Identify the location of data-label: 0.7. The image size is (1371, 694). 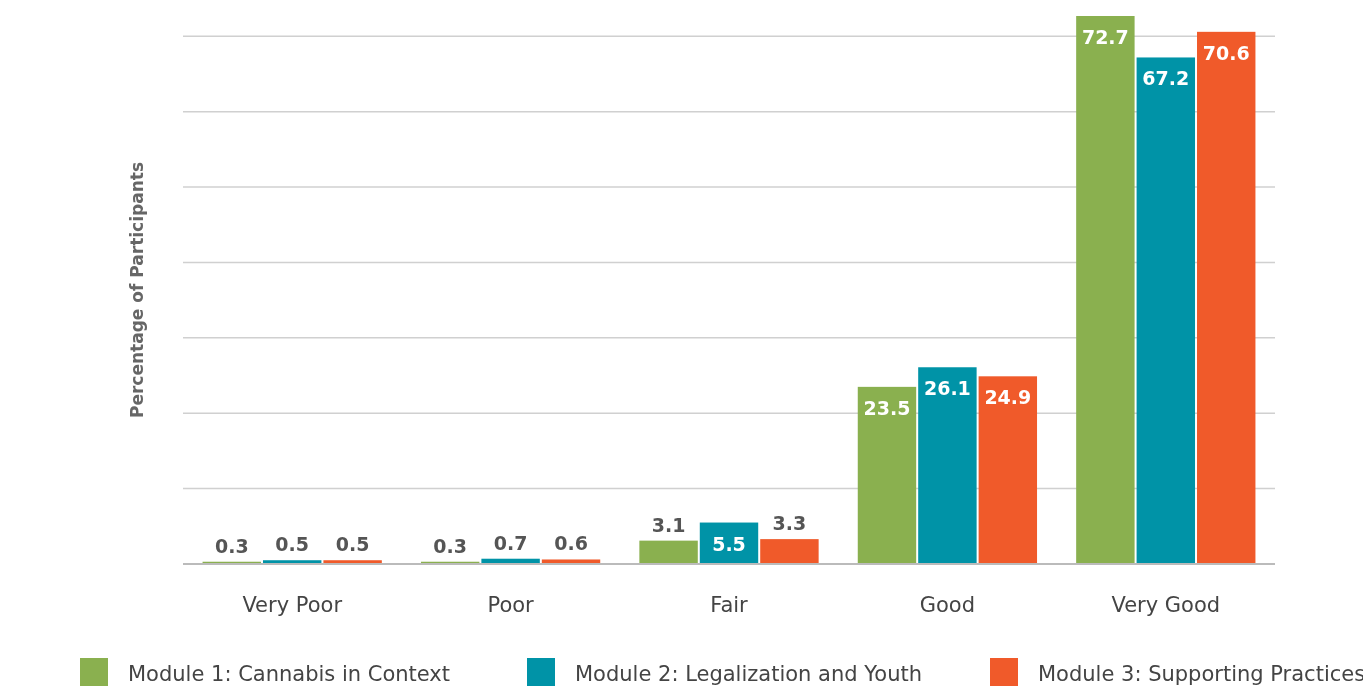
(510, 542).